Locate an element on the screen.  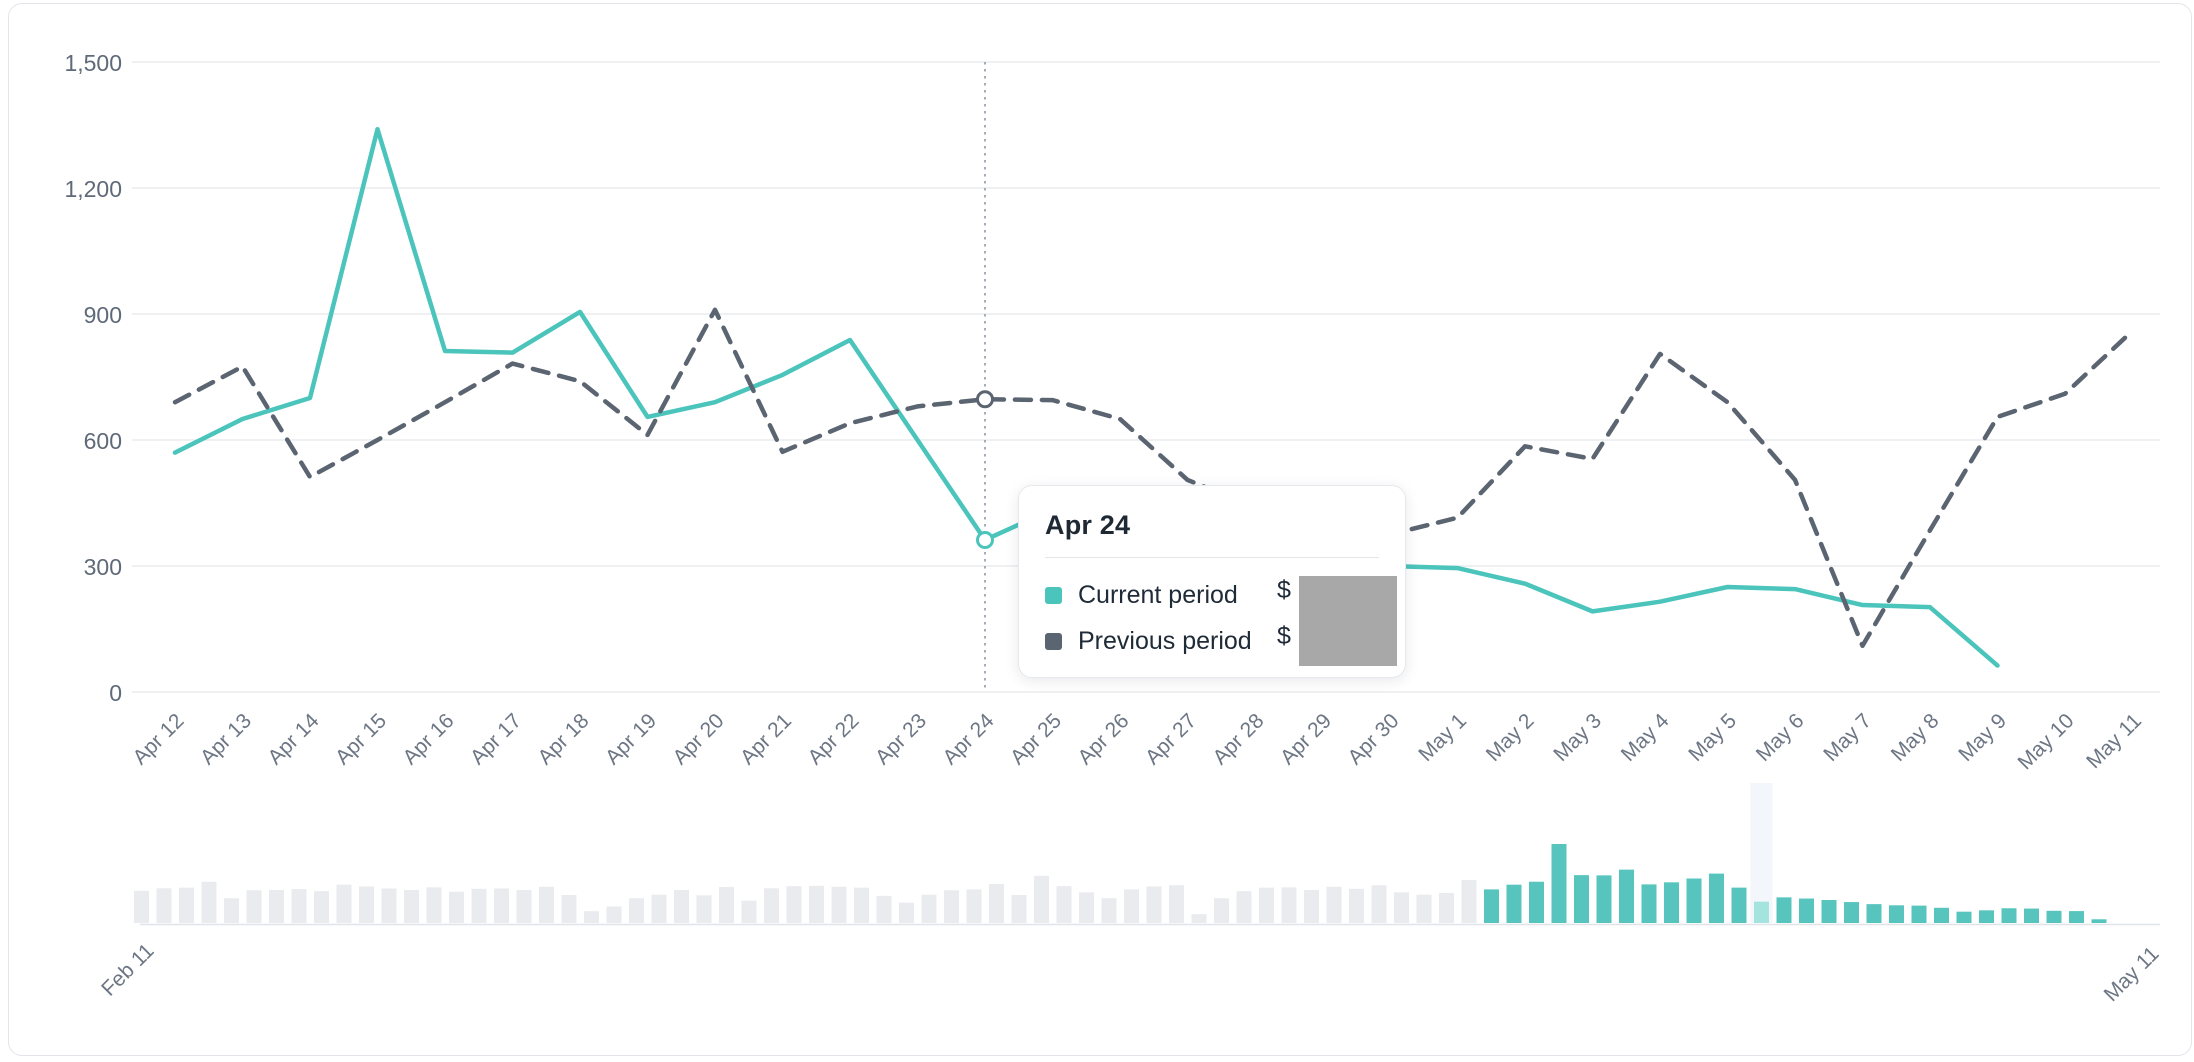
x-axis-label: May 11 is located at coordinates (2114, 741).